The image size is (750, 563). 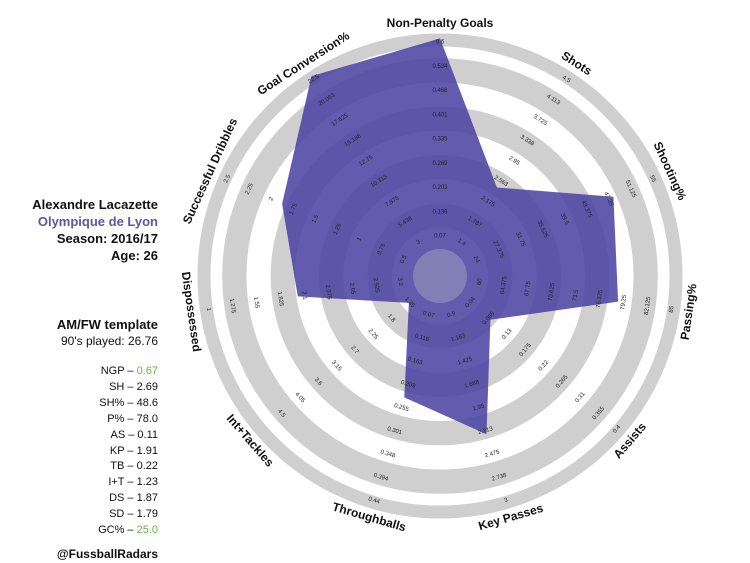 What do you see at coordinates (280, 299) in the screenshot?
I see `tick-label: 1.825` at bounding box center [280, 299].